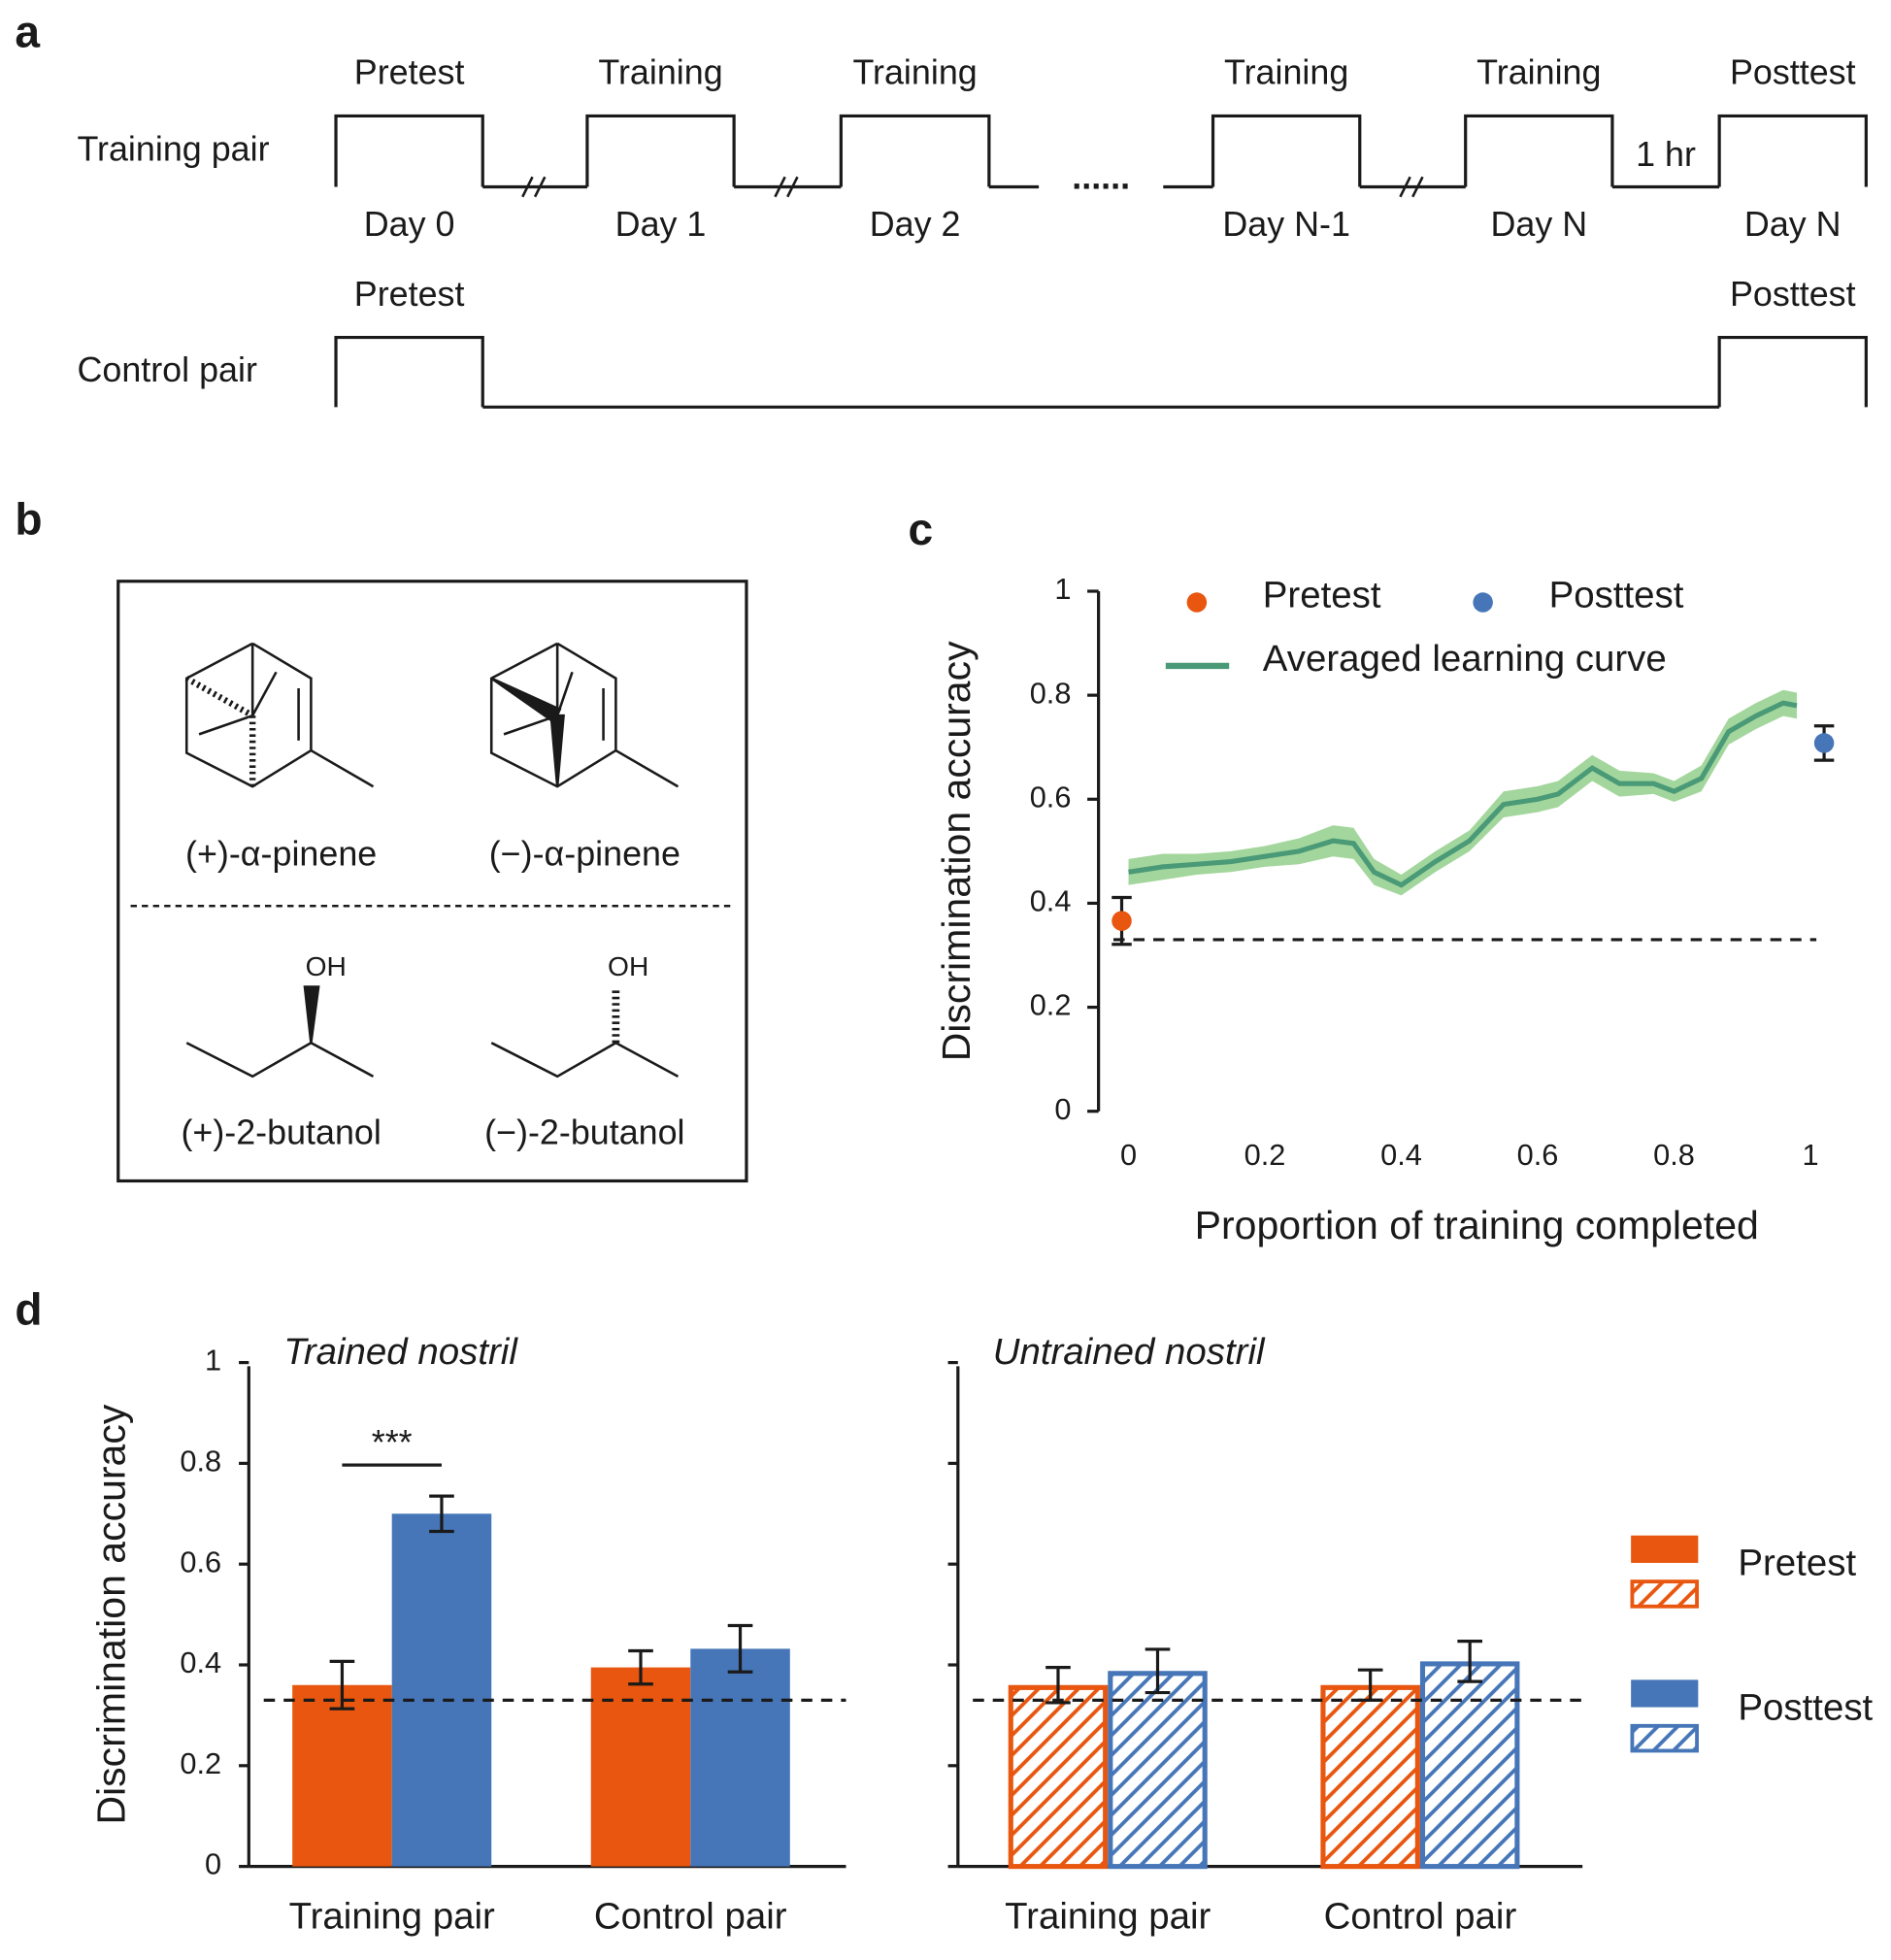  What do you see at coordinates (1477, 1225) in the screenshot?
I see `x-axis-label: Proportion of training completed` at bounding box center [1477, 1225].